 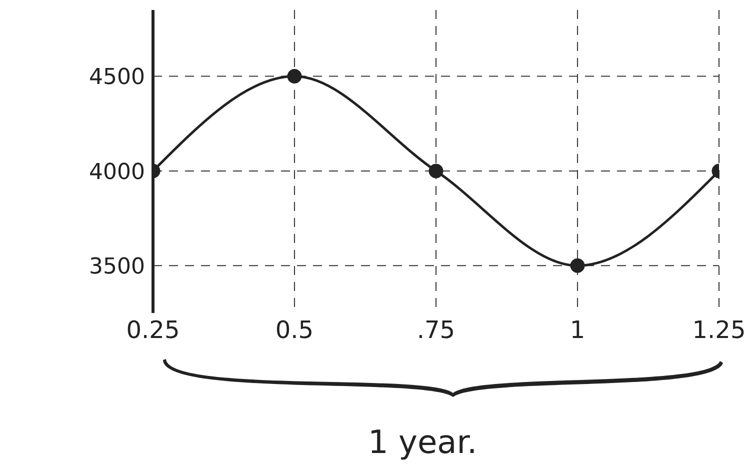 What do you see at coordinates (578, 330) in the screenshot?
I see `x-tick-label: 1` at bounding box center [578, 330].